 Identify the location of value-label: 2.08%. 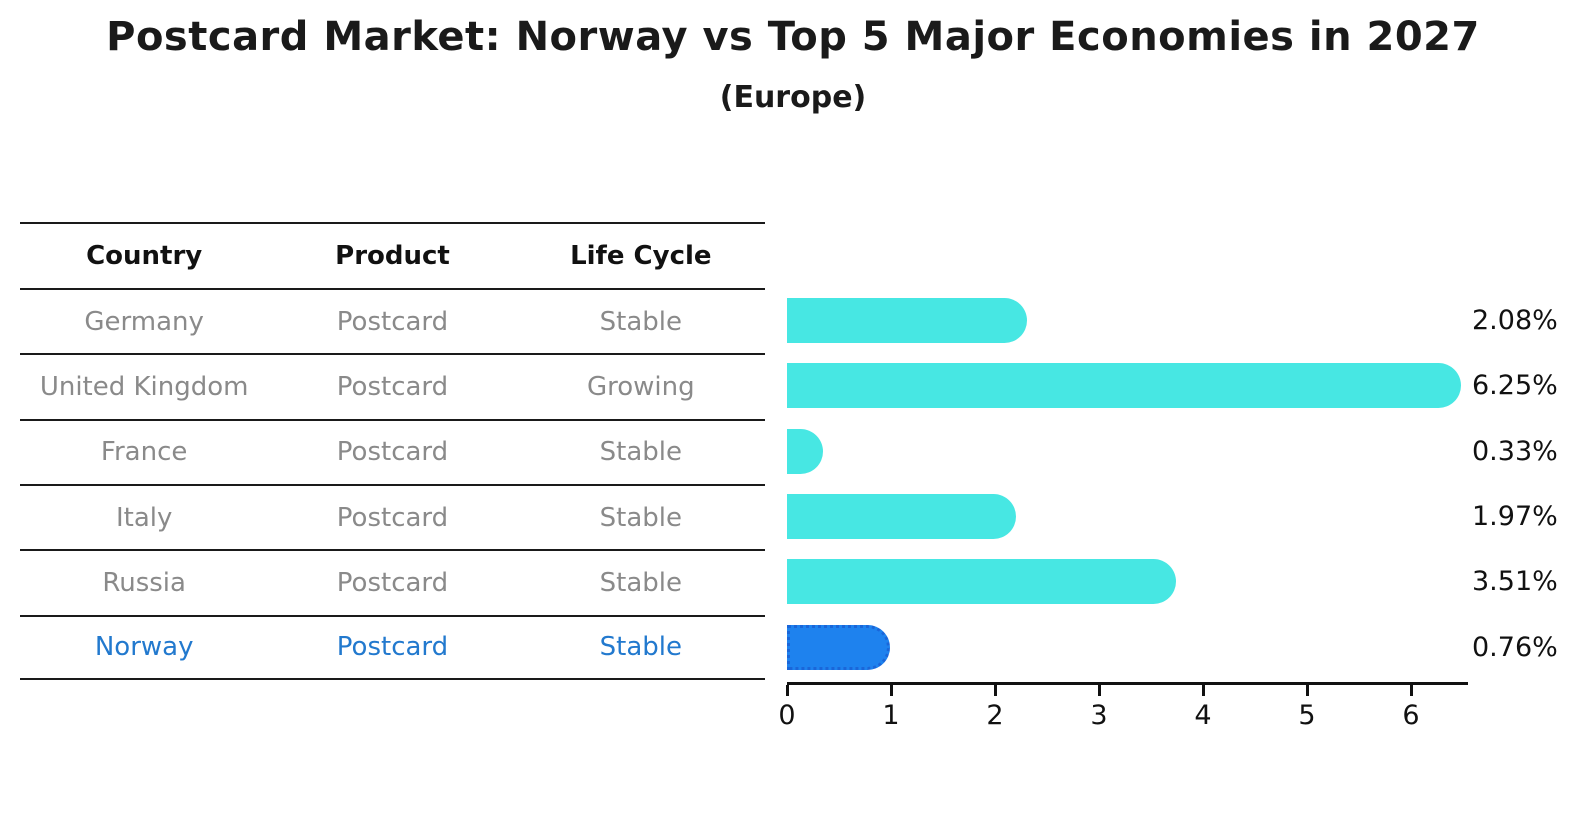
(1515, 321).